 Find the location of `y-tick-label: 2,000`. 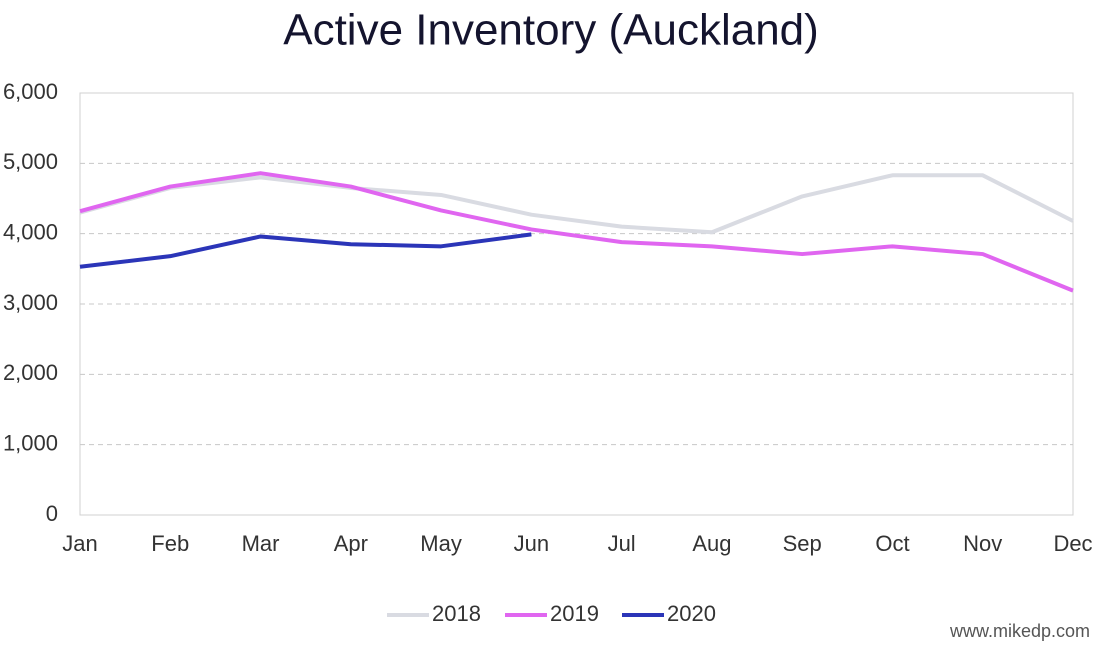

y-tick-label: 2,000 is located at coordinates (30, 372).